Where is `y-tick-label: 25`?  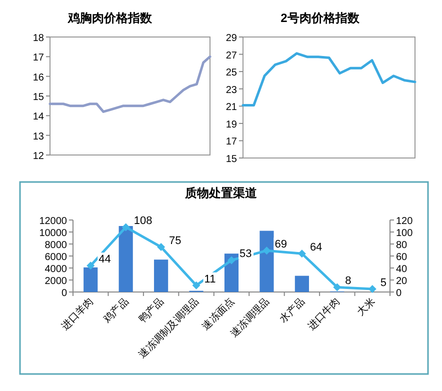 y-tick-label: 25 is located at coordinates (232, 73).